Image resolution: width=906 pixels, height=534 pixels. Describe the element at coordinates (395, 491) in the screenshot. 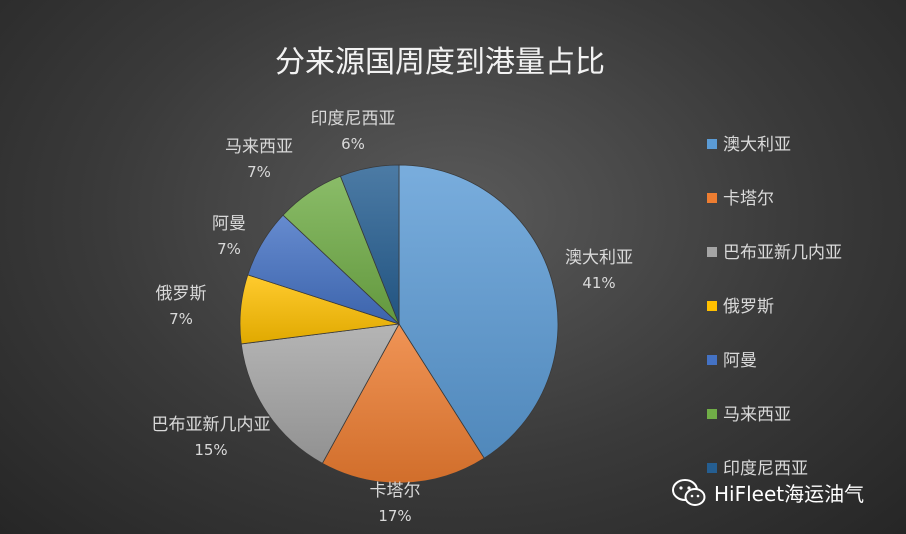

I see `slice-label-name: 卡塔尔` at that location.